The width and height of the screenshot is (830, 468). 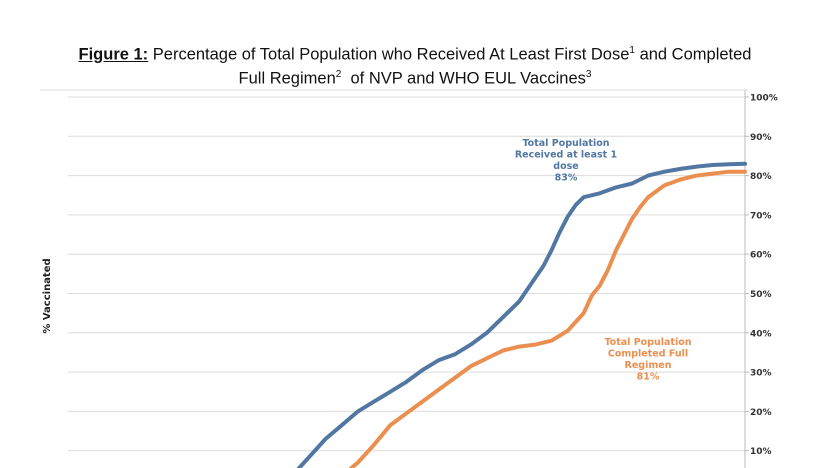 I want to click on footnote-3: 3, so click(x=588, y=74).